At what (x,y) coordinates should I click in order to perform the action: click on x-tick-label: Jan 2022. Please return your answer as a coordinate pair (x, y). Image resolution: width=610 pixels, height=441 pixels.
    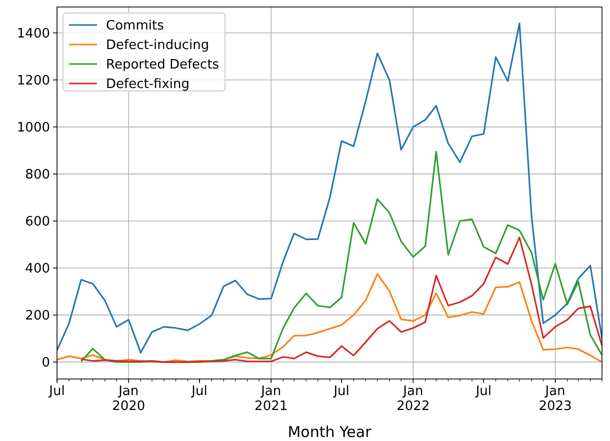
    Looking at the image, I should click on (413, 399).